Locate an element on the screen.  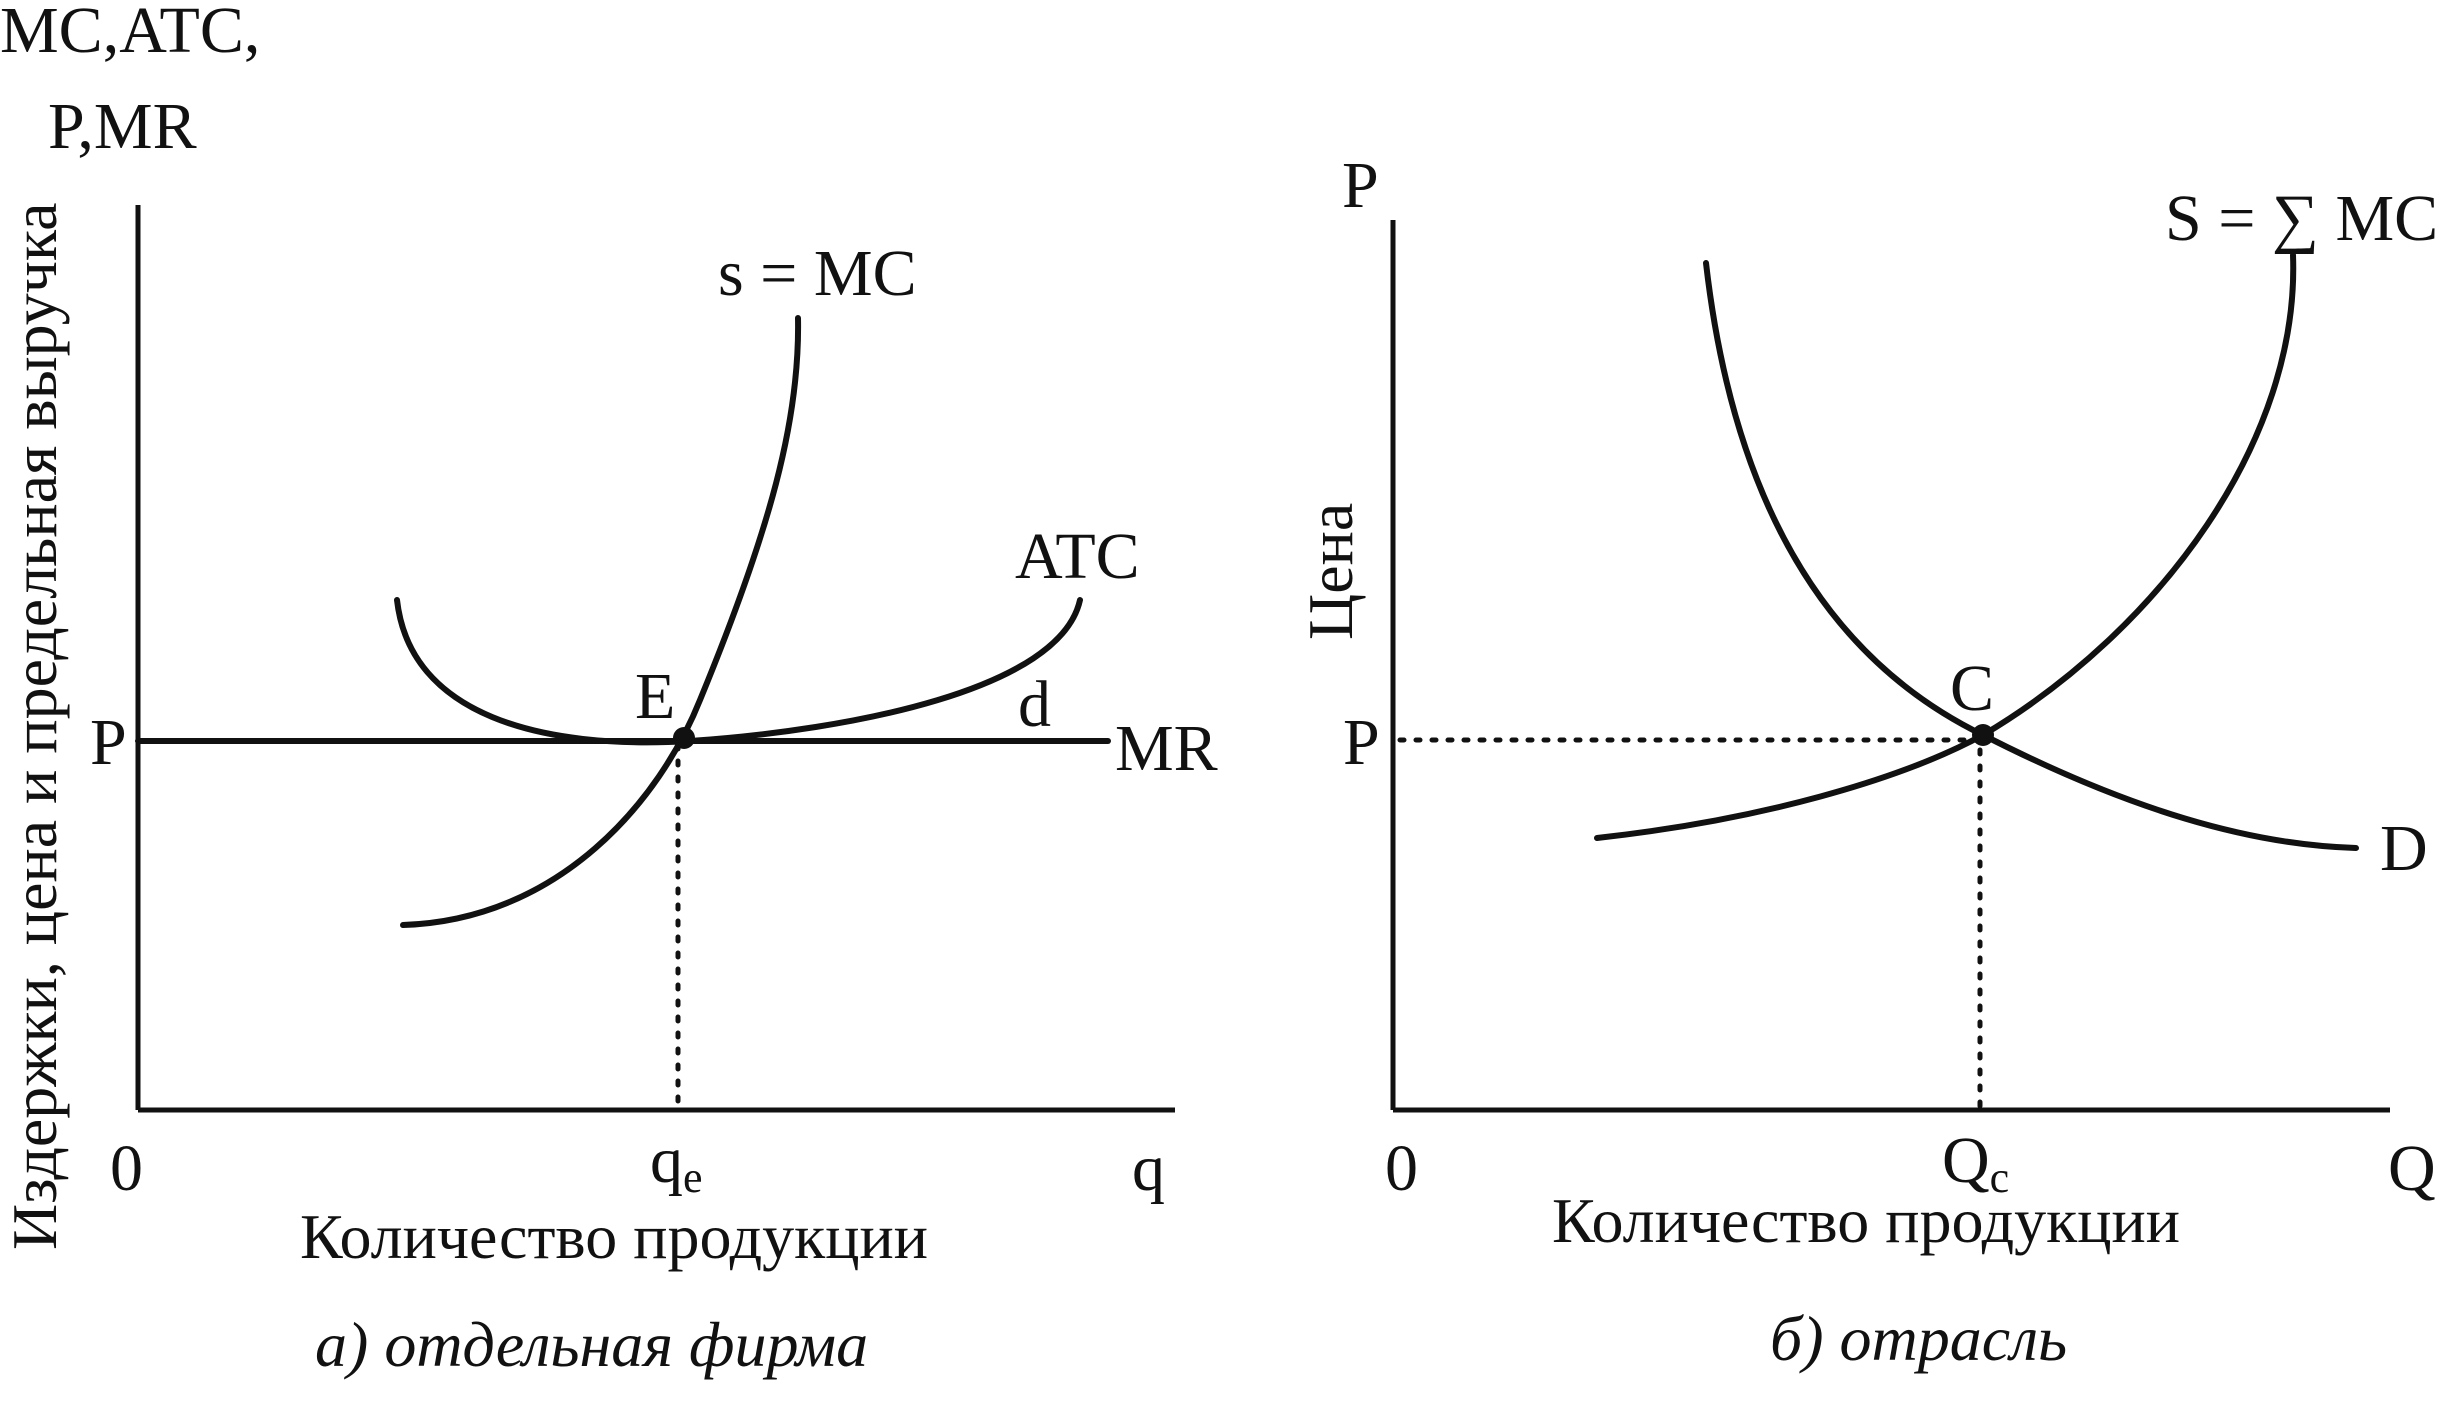
industry-supply-curve is located at coordinates (1945, 546).